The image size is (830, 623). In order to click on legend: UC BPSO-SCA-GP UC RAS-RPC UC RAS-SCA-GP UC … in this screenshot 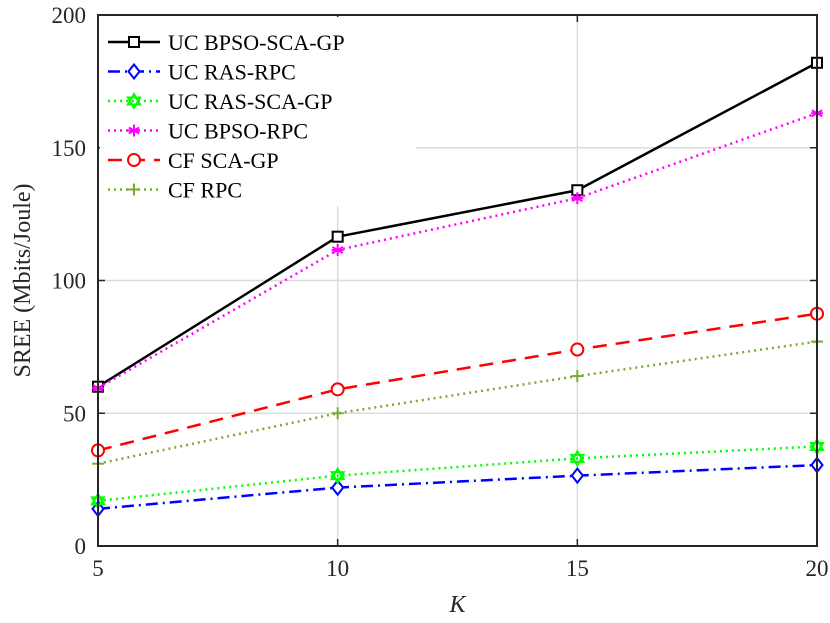, I will do `click(258, 111)`.